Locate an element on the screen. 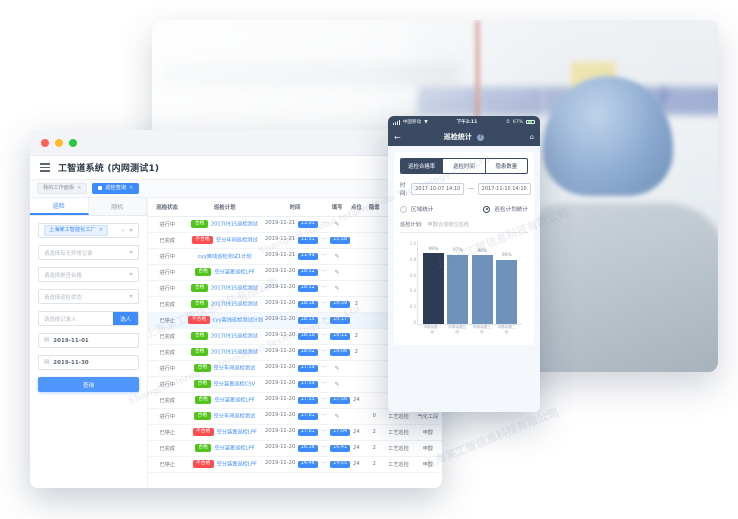 The width and height of the screenshot is (738, 519). plan-link: cyy离线巡检测试1计划 is located at coordinates (224, 256).